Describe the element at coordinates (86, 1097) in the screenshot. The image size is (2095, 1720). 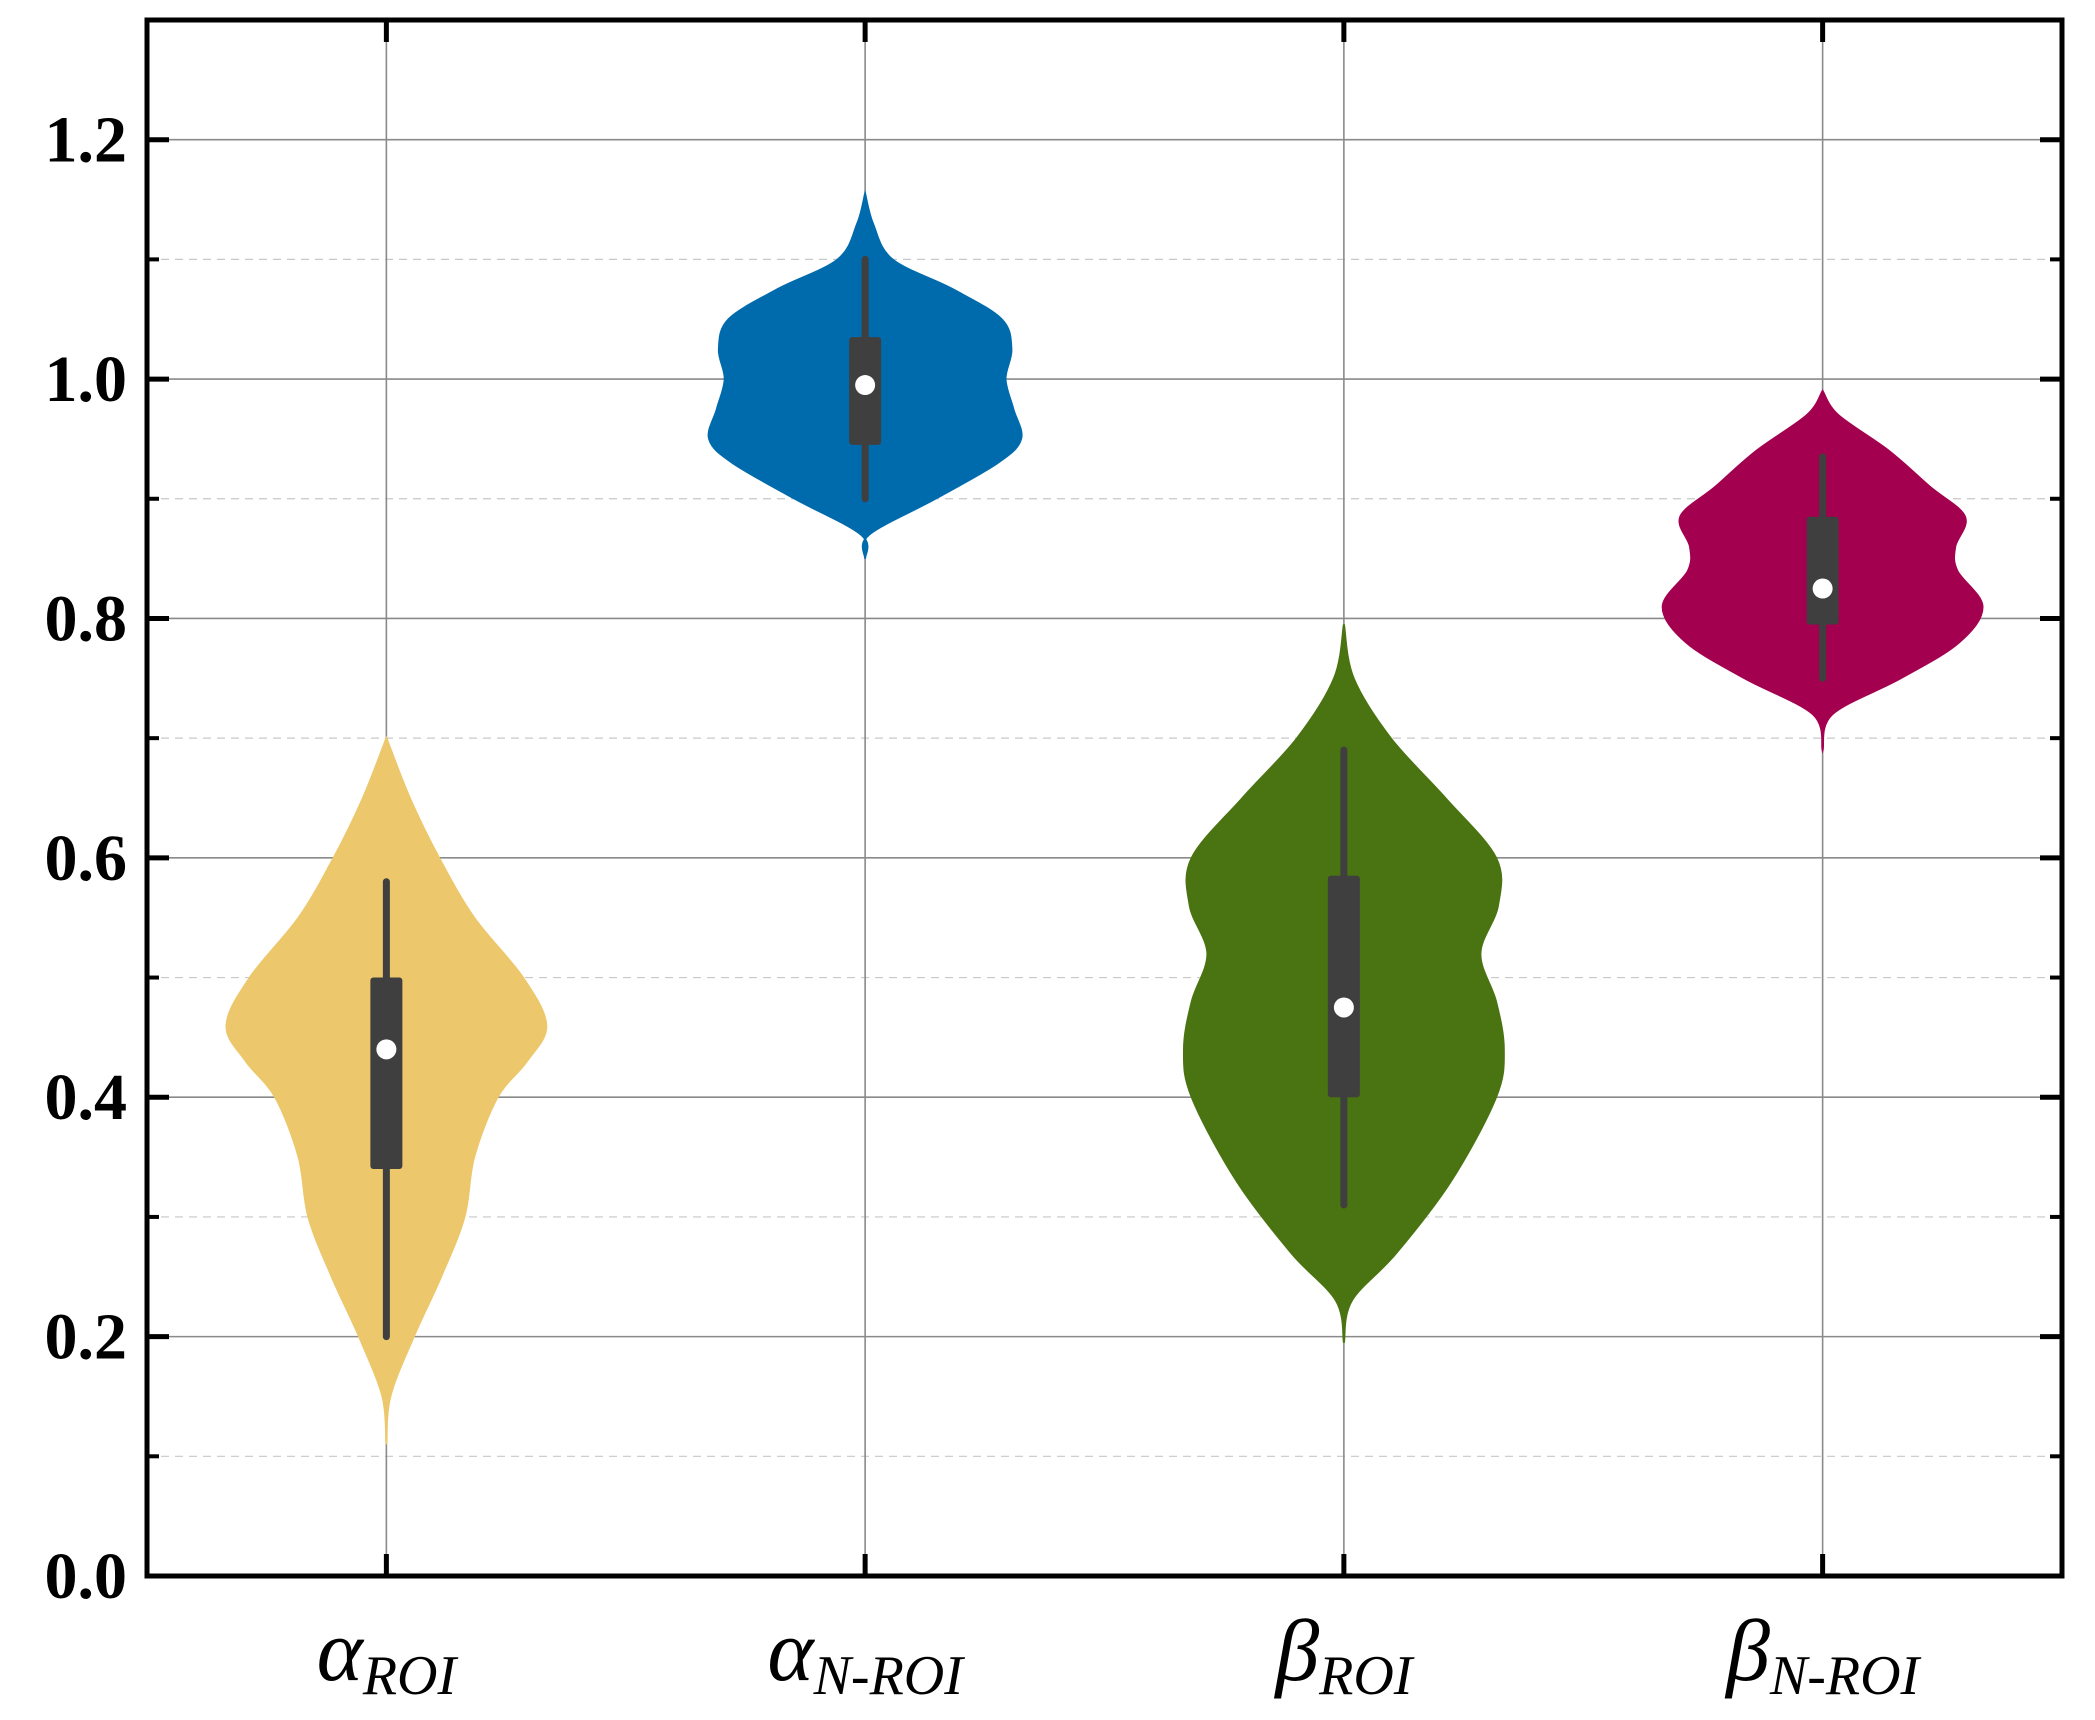
I see `y-tick-label: 0.4` at that location.